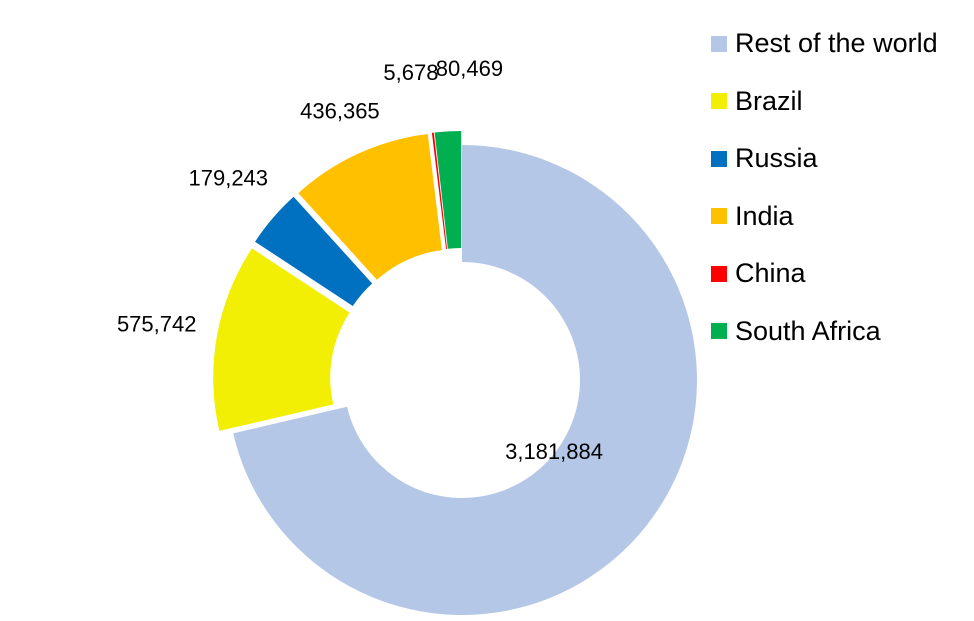 Image resolution: width=974 pixels, height=621 pixels. What do you see at coordinates (769, 100) in the screenshot?
I see `legend-label-brazil: Brazil` at bounding box center [769, 100].